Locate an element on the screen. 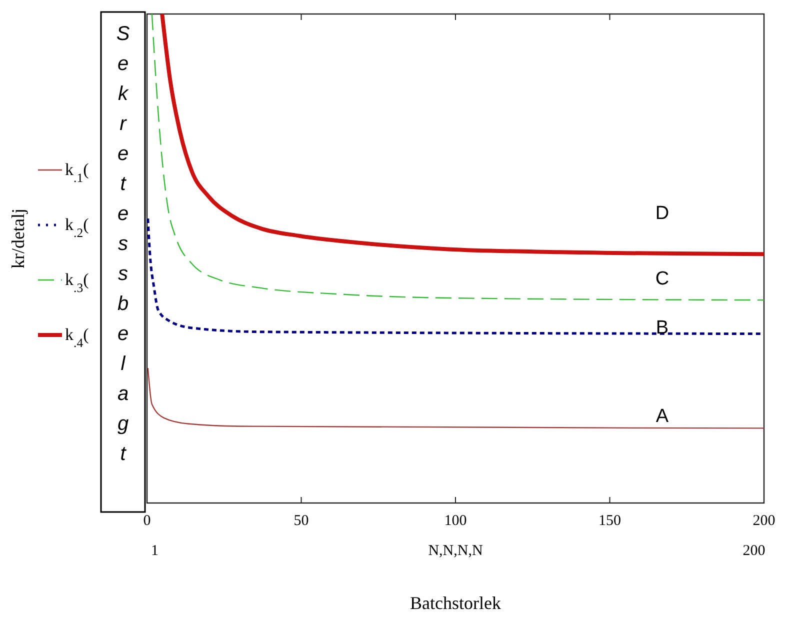 This screenshot has height=622, width=786. annotation: A is located at coordinates (662, 416).